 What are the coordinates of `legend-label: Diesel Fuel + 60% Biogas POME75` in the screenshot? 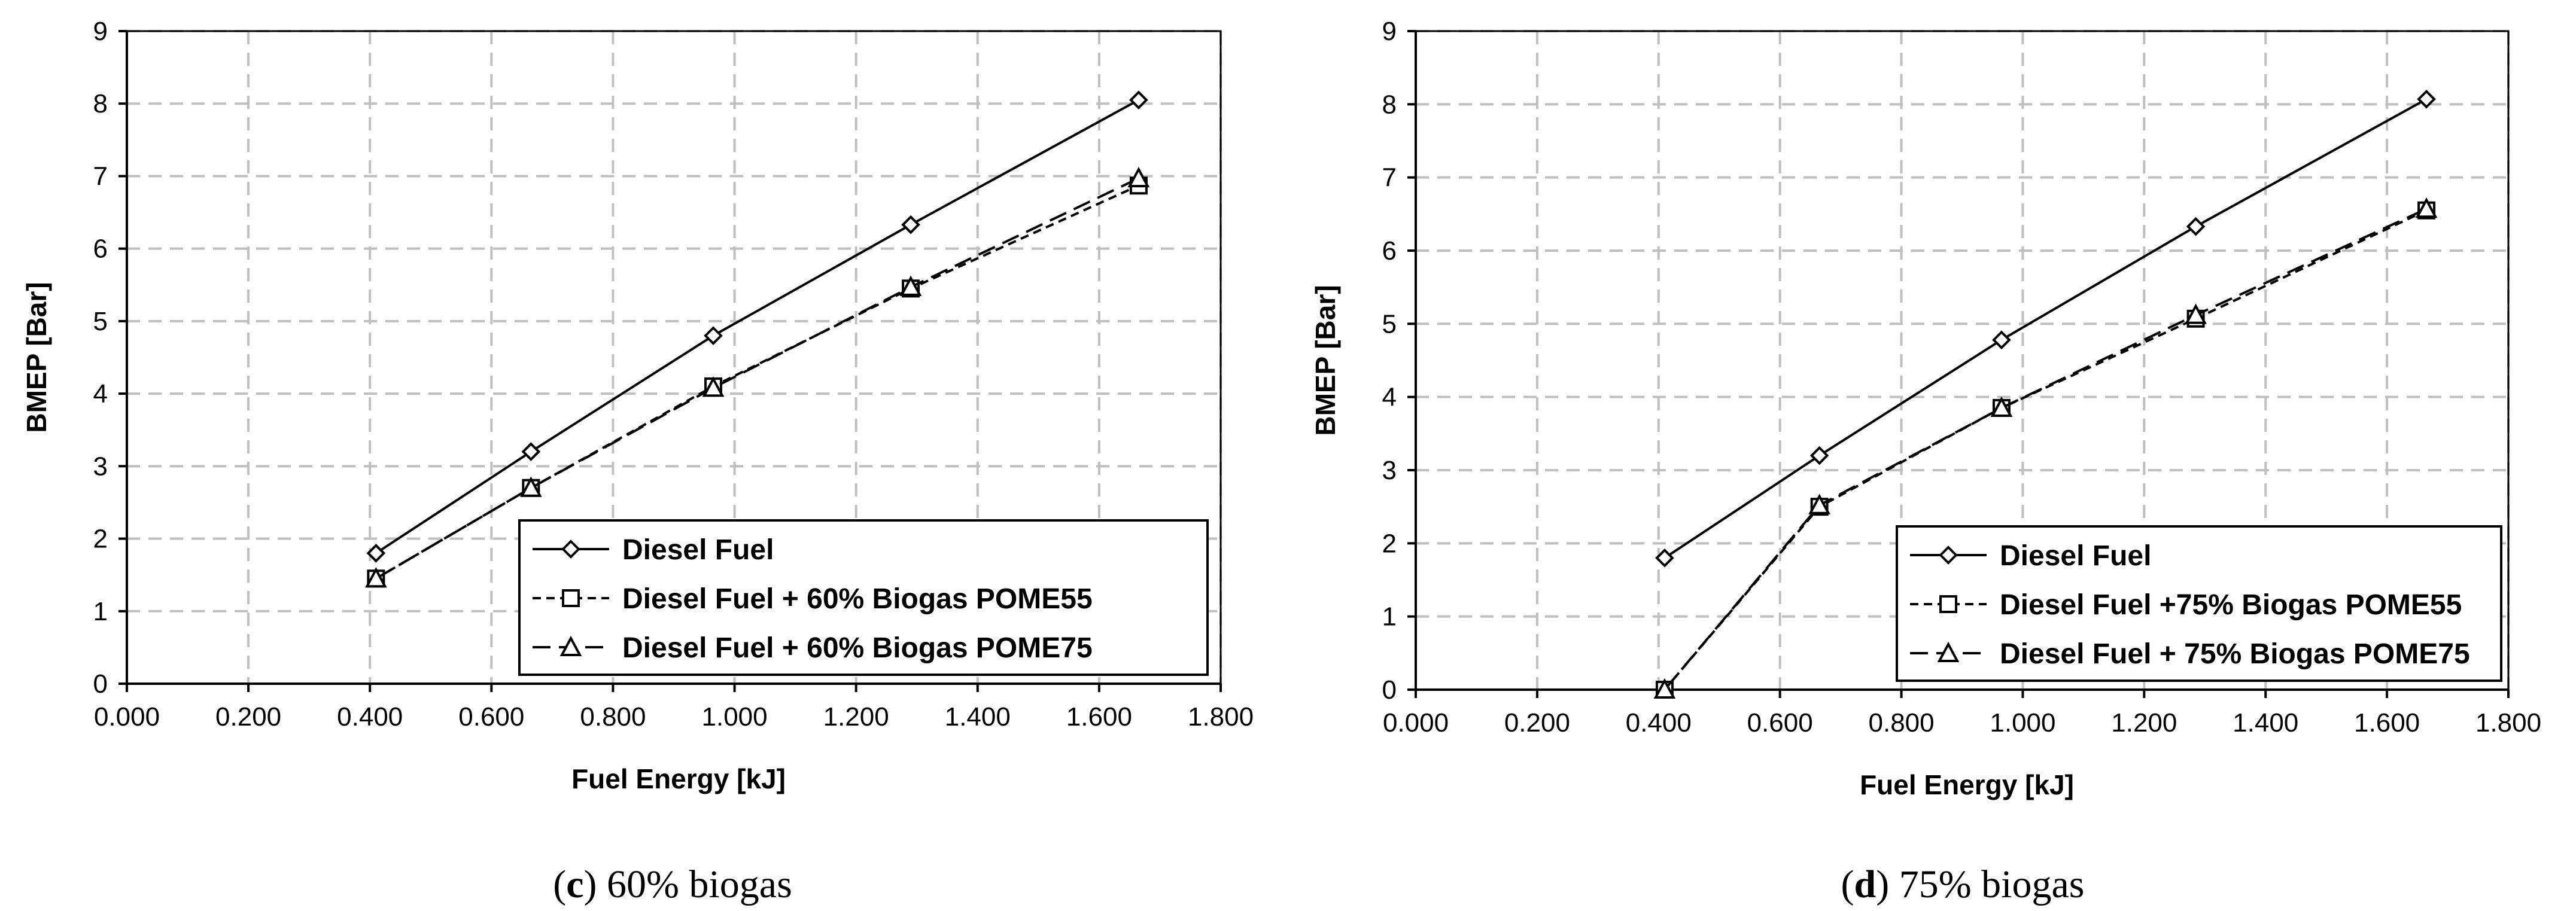 It's located at (857, 648).